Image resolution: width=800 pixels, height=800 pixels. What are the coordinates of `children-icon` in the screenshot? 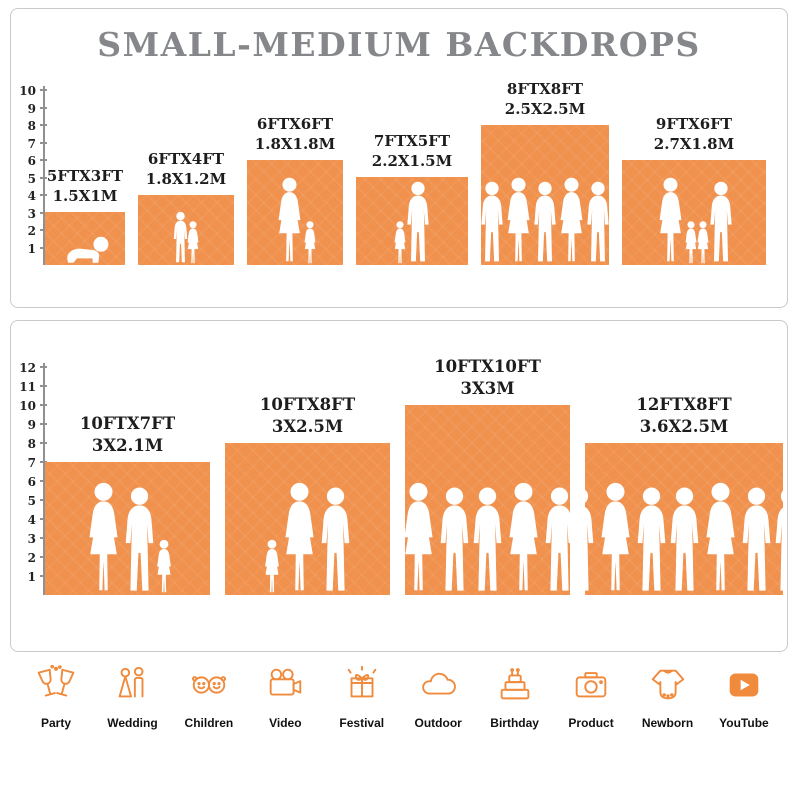 It's located at (209, 685).